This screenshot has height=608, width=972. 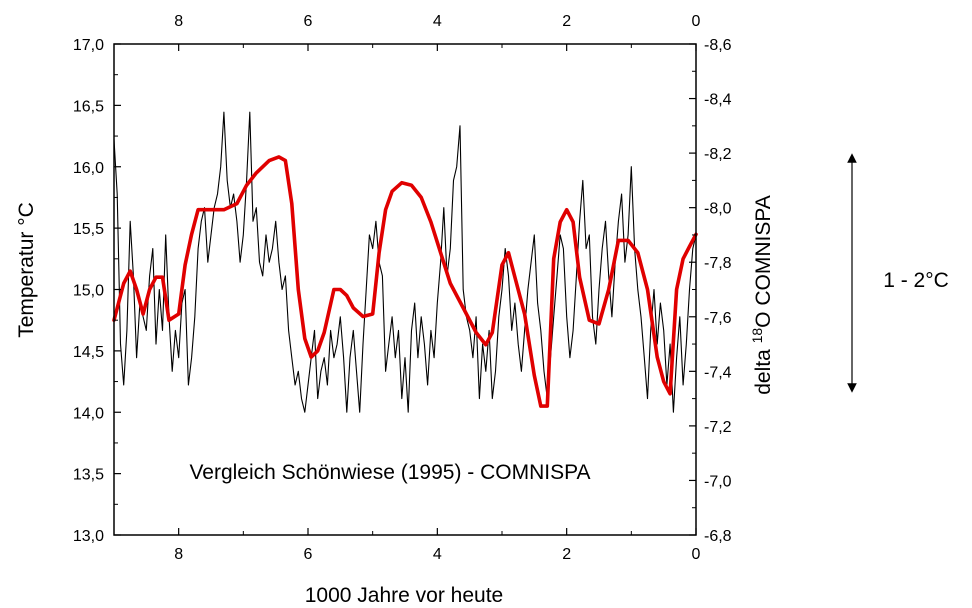 What do you see at coordinates (696, 21) in the screenshot?
I see `x-tick-label-top: 0` at bounding box center [696, 21].